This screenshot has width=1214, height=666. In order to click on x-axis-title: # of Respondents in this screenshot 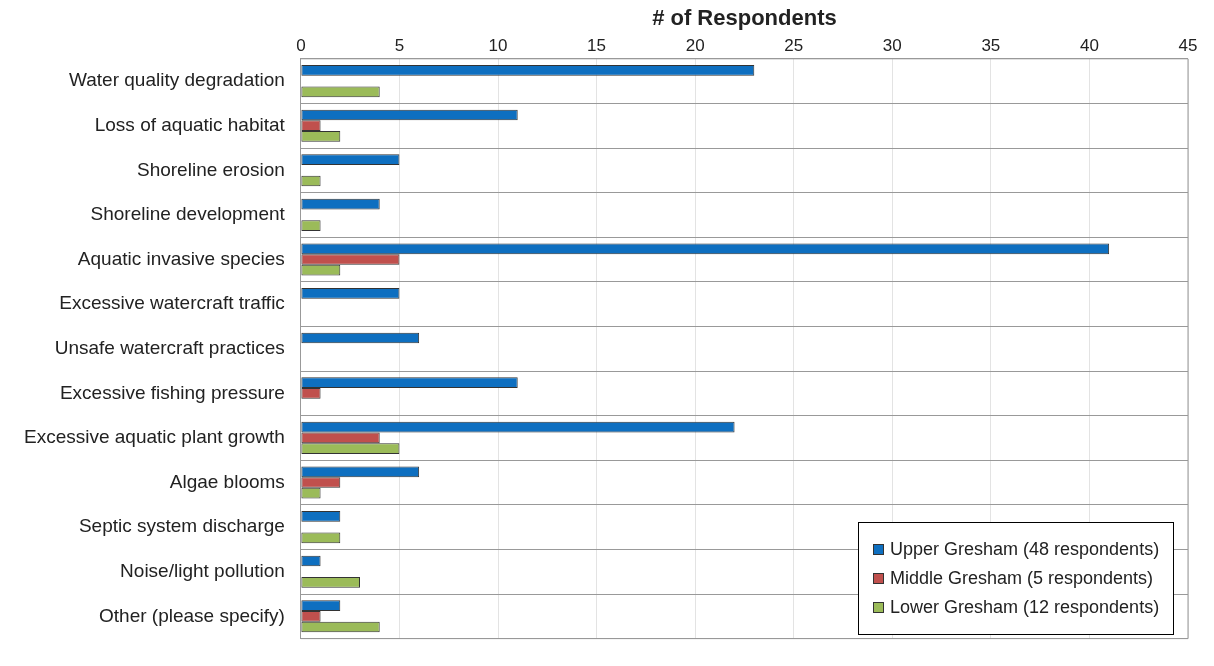, I will do `click(744, 18)`.